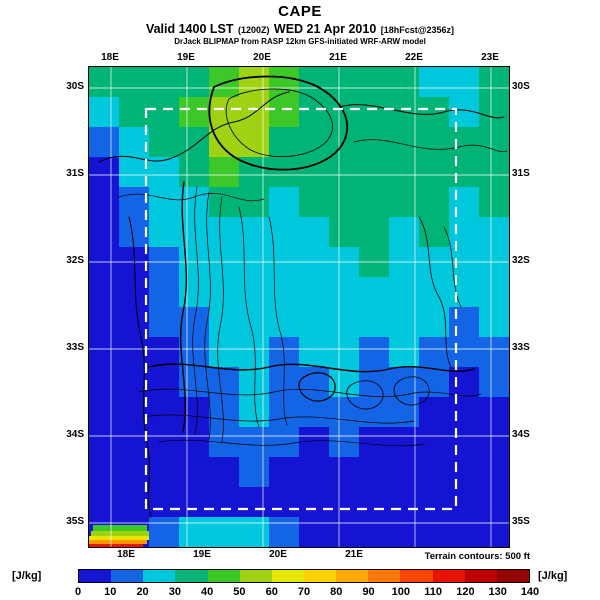 The image size is (600, 600). What do you see at coordinates (521, 86) in the screenshot?
I see `lat-label-right: 30S` at bounding box center [521, 86].